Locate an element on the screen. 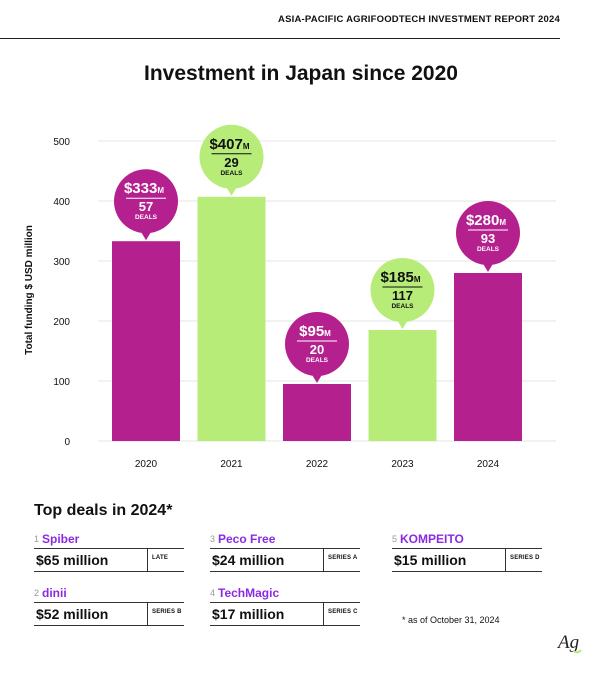  y-axis-label: Total funding $ USD million is located at coordinates (29, 290).